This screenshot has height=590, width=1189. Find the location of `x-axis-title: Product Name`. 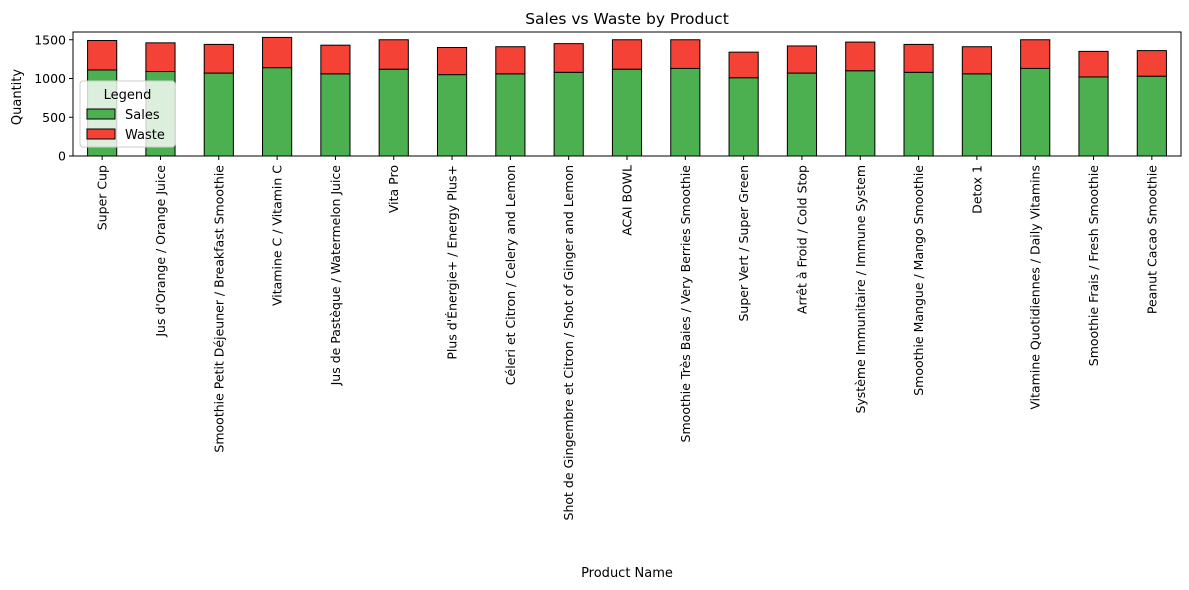

x-axis-title: Product Name is located at coordinates (627, 573).